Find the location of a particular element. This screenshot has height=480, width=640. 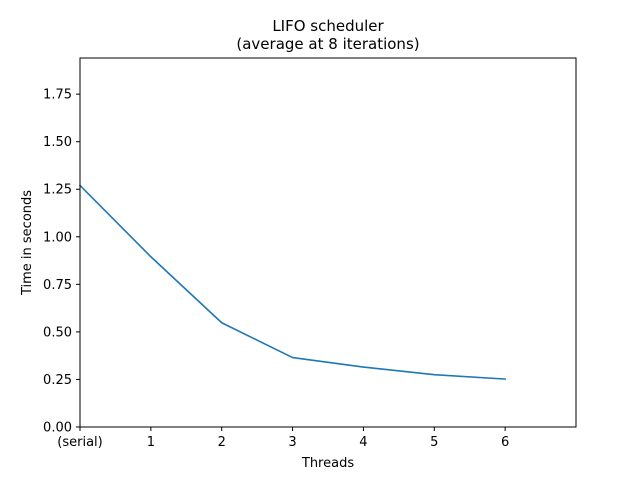

chart-subtitle: (average at 8 iterations) is located at coordinates (327, 44).